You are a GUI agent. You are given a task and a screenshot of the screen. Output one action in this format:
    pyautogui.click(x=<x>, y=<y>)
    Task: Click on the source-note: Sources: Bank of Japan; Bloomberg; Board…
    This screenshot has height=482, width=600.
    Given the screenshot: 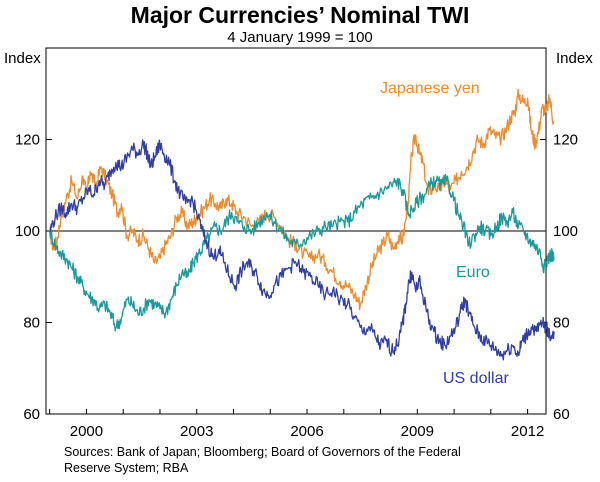 What is the action you would take?
    pyautogui.click(x=262, y=460)
    